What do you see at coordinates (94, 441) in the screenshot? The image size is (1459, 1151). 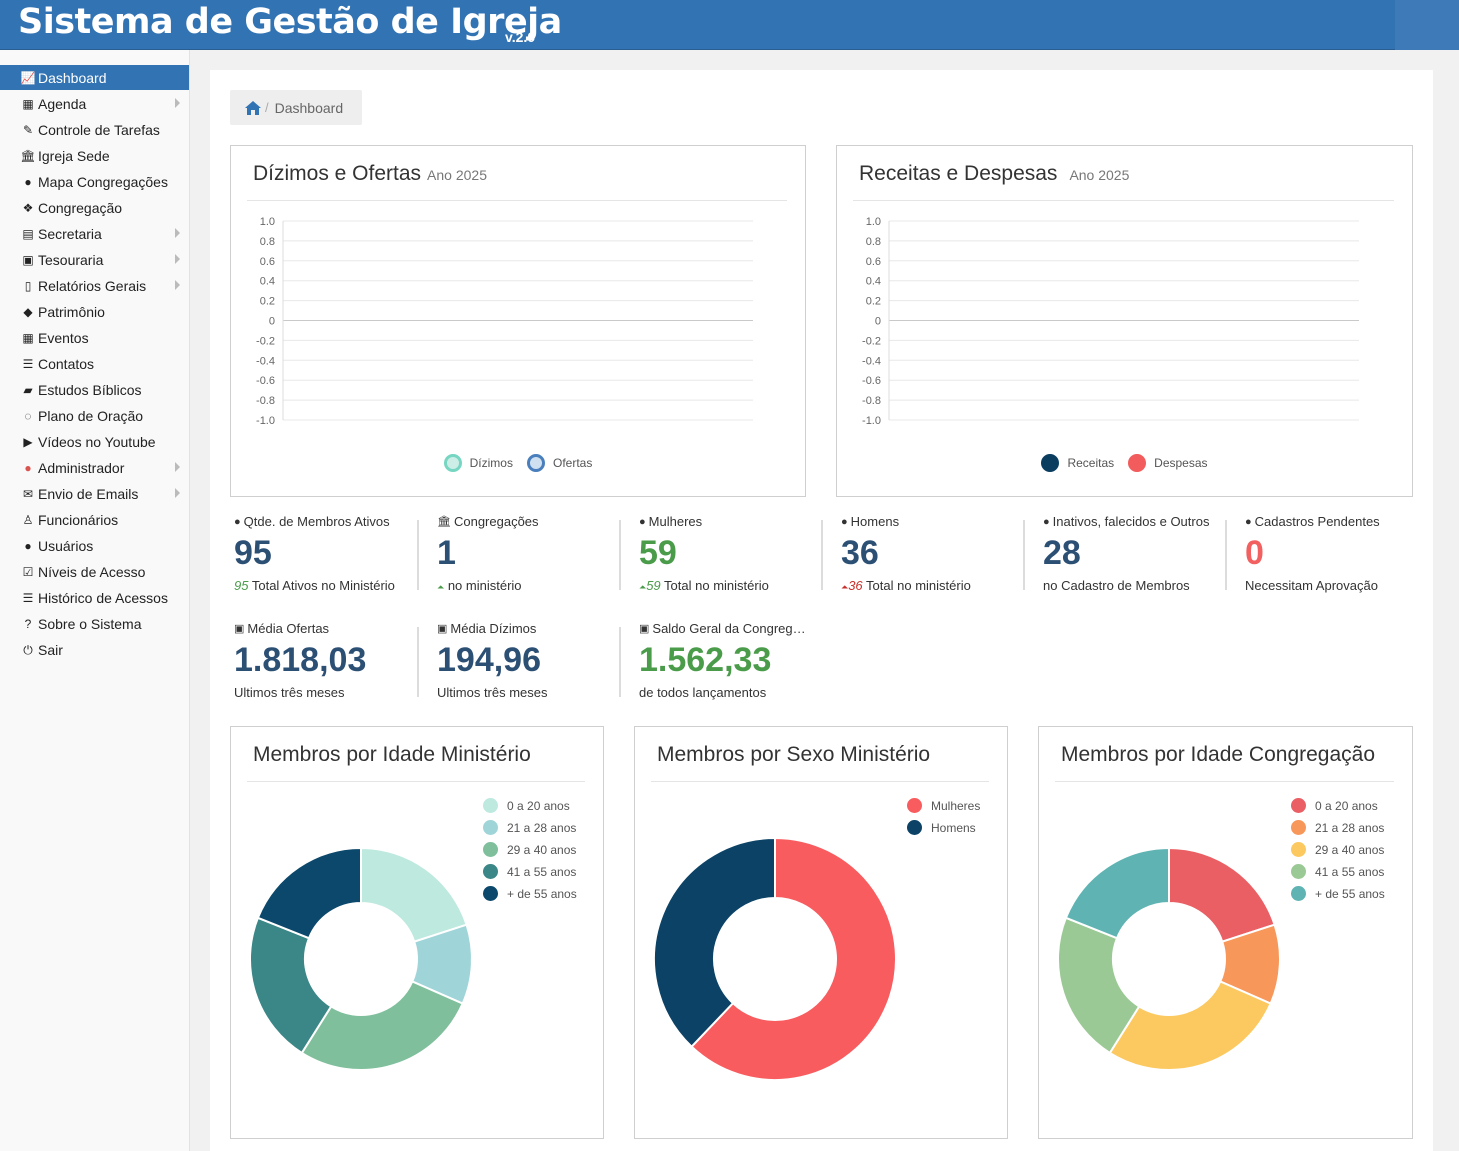 I see `sidebar-item-videos-no-youtube: ▶ Vídeos no Youtube` at bounding box center [94, 441].